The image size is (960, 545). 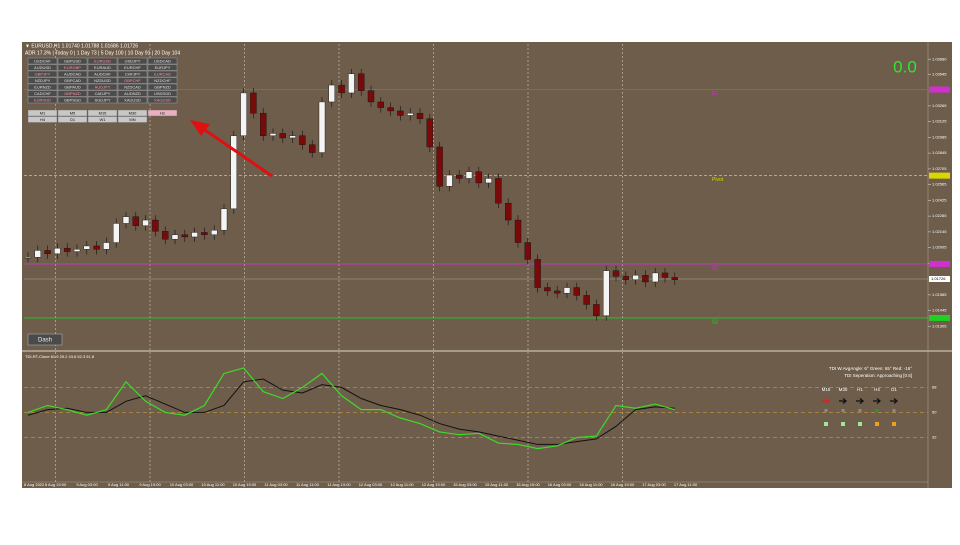 I want to click on pair-button-label: GBPSGD, so click(x=72, y=99).